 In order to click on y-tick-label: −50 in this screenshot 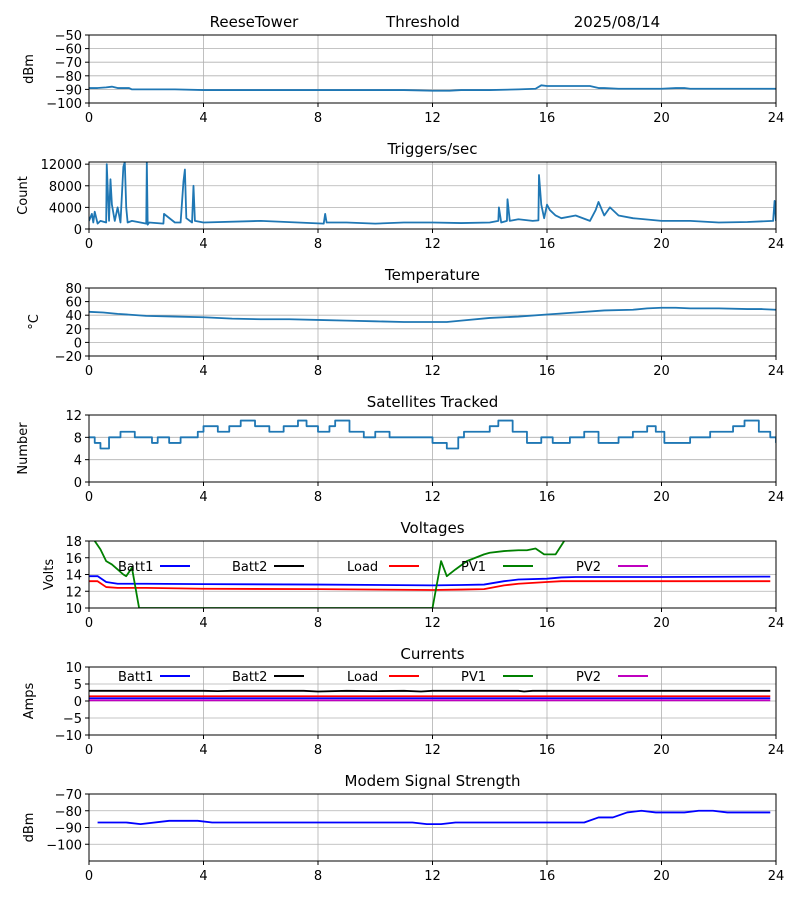, I will do `click(68, 36)`.